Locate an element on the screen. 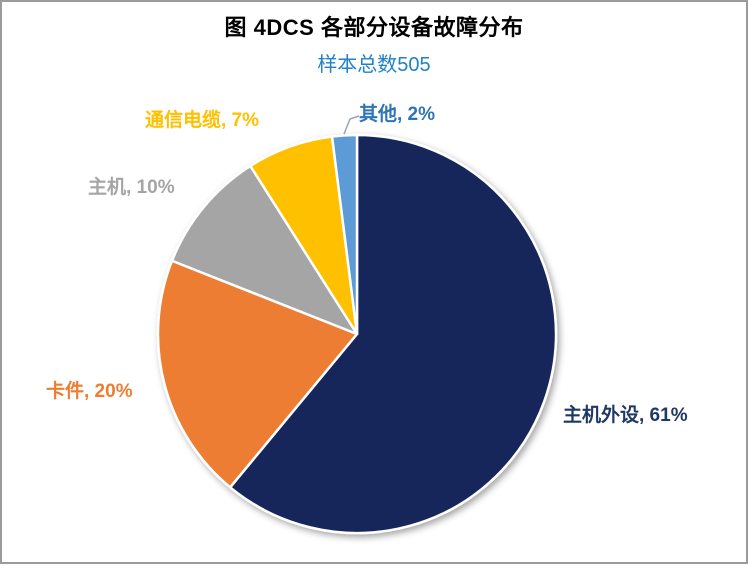  slice-label-card: 卡件, 20% is located at coordinates (89, 391).